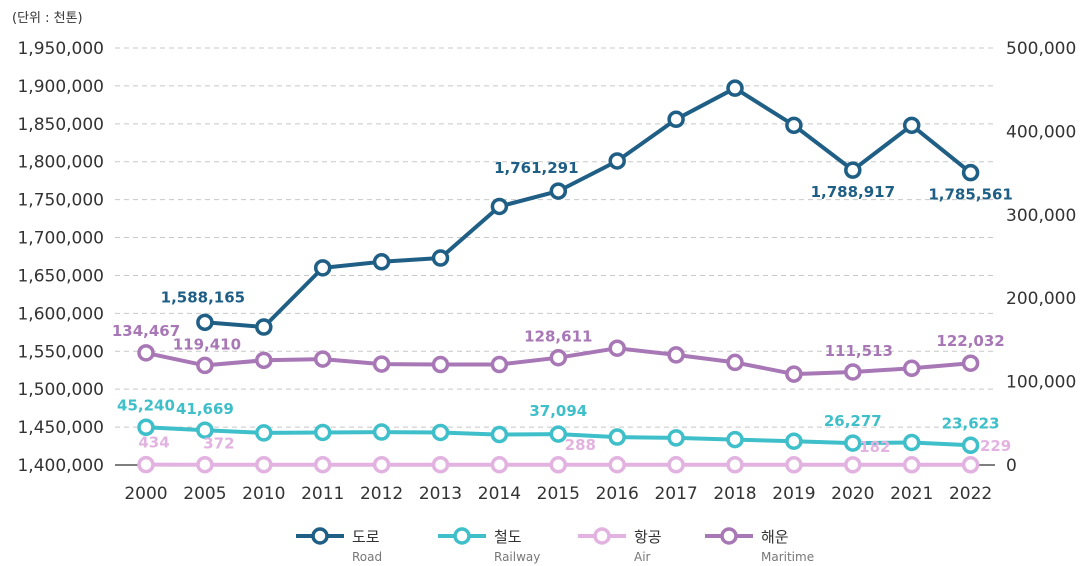 The image size is (1088, 566). Describe the element at coordinates (263, 494) in the screenshot. I see `x-tick-label: 2010` at that location.